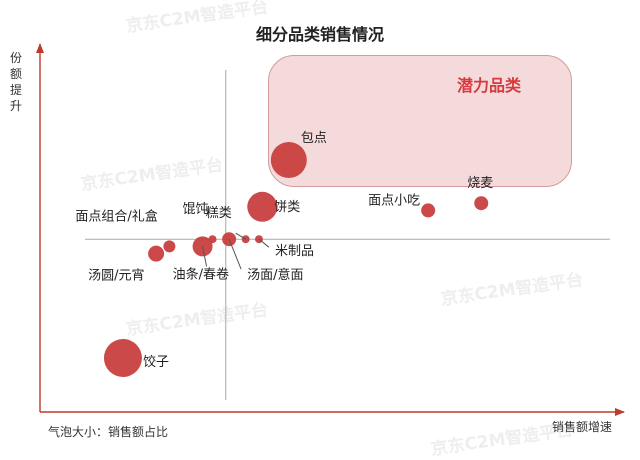 The image size is (640, 460). What do you see at coordinates (394, 200) in the screenshot?
I see `bubble-label: 面点小吃` at bounding box center [394, 200].